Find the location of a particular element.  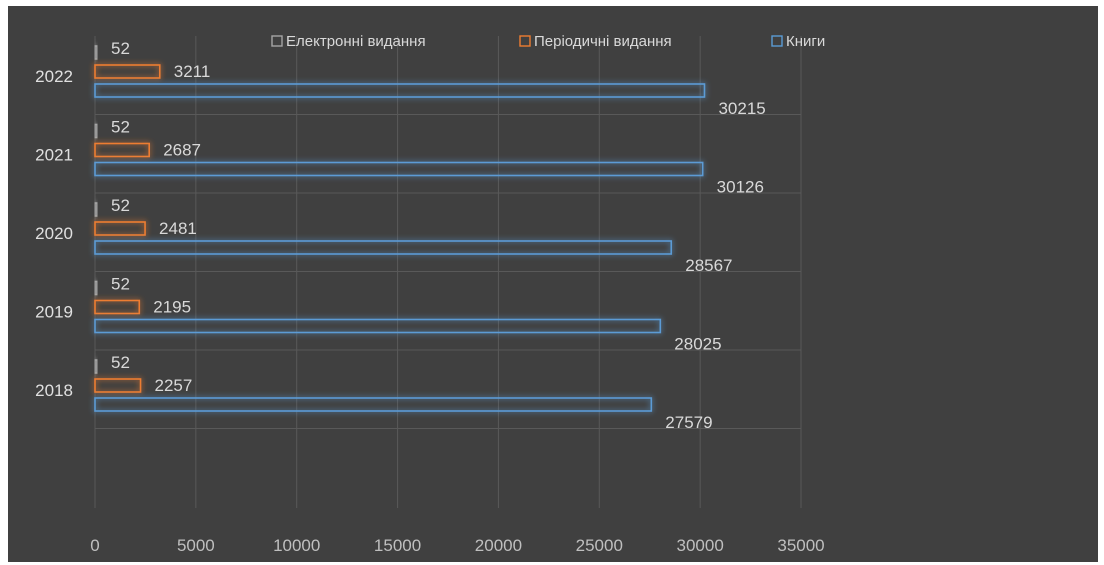

data-label: 3211 is located at coordinates (192, 71).